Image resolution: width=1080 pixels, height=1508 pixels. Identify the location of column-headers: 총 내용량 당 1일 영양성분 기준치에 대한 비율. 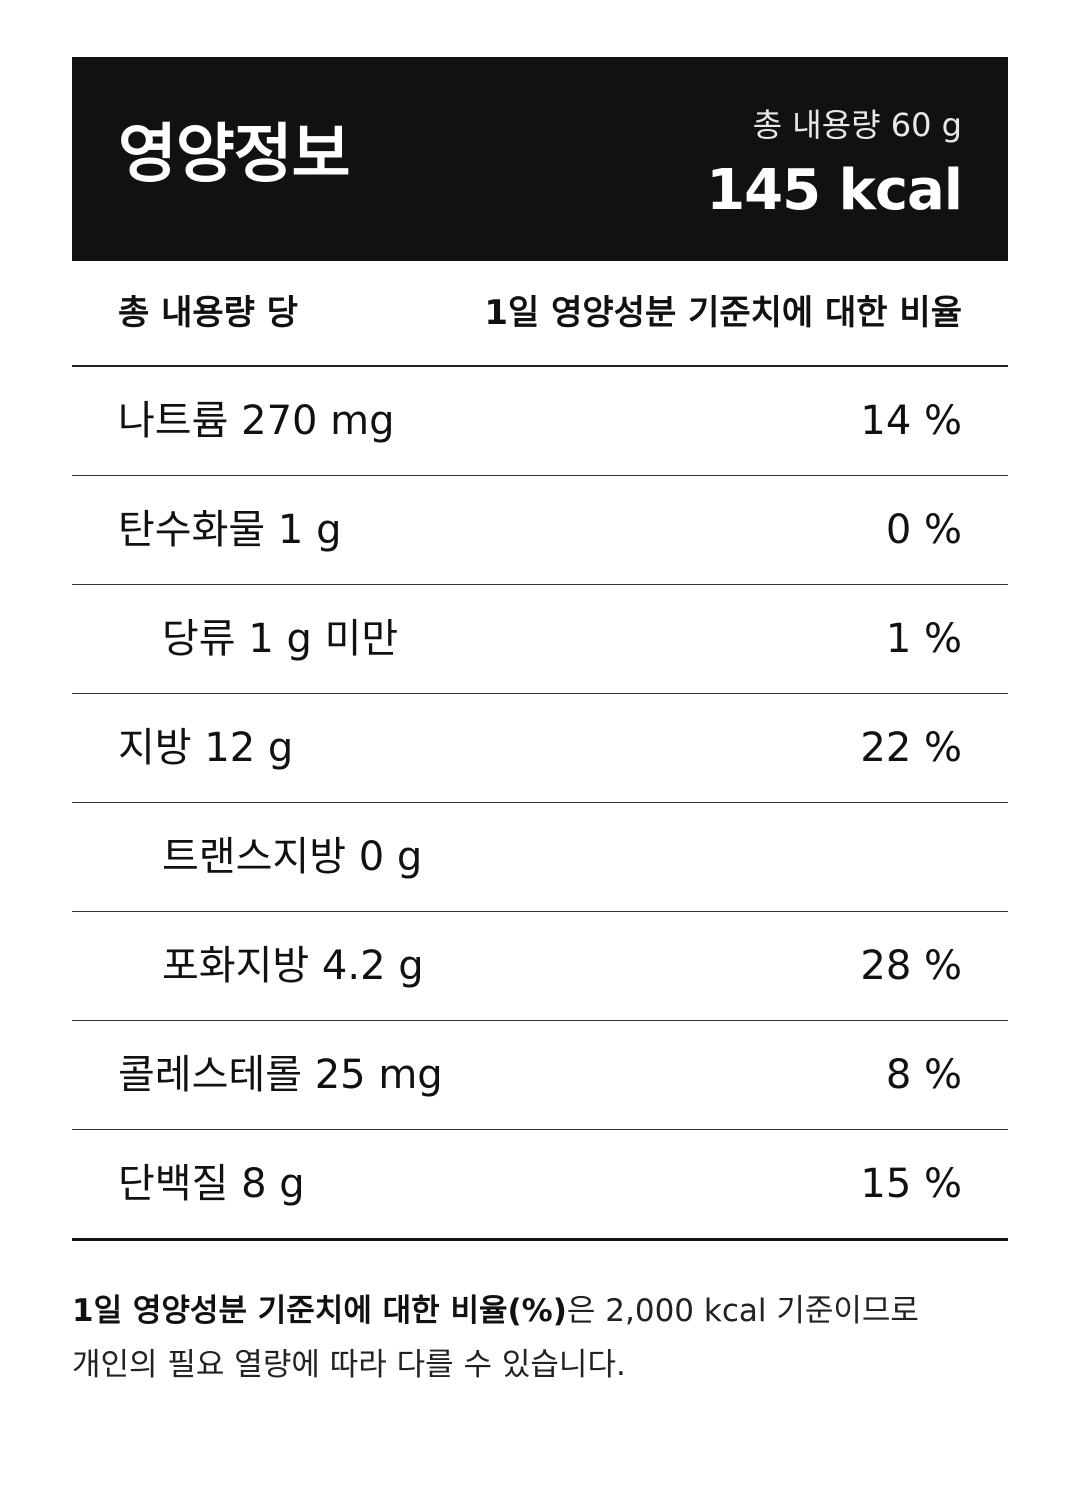
(540, 314).